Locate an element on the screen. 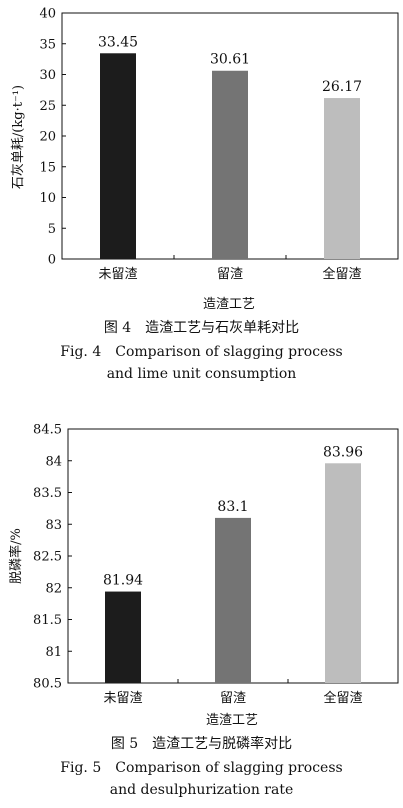 This screenshot has width=403, height=808. y-axis-label: 脱磷率/% is located at coordinates (16, 556).